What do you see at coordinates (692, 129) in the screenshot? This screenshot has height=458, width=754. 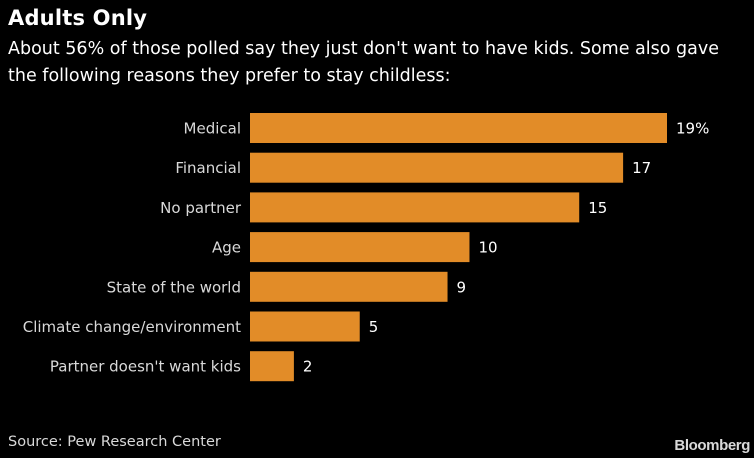 I see `value-label: 19%` at bounding box center [692, 129].